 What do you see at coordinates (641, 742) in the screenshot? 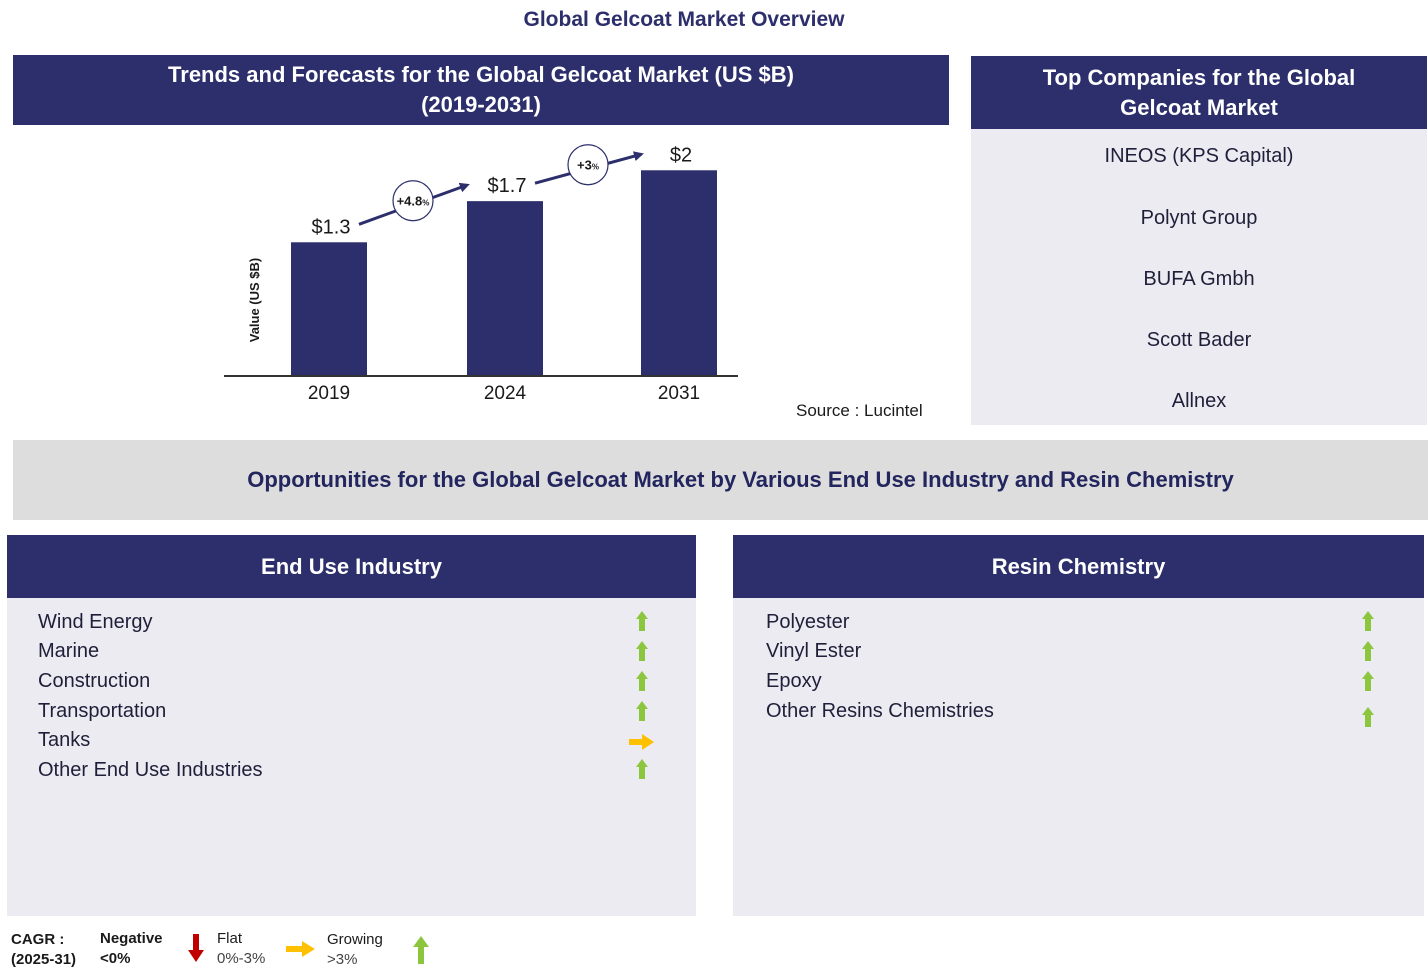
I see `flat-arrow-icon` at bounding box center [641, 742].